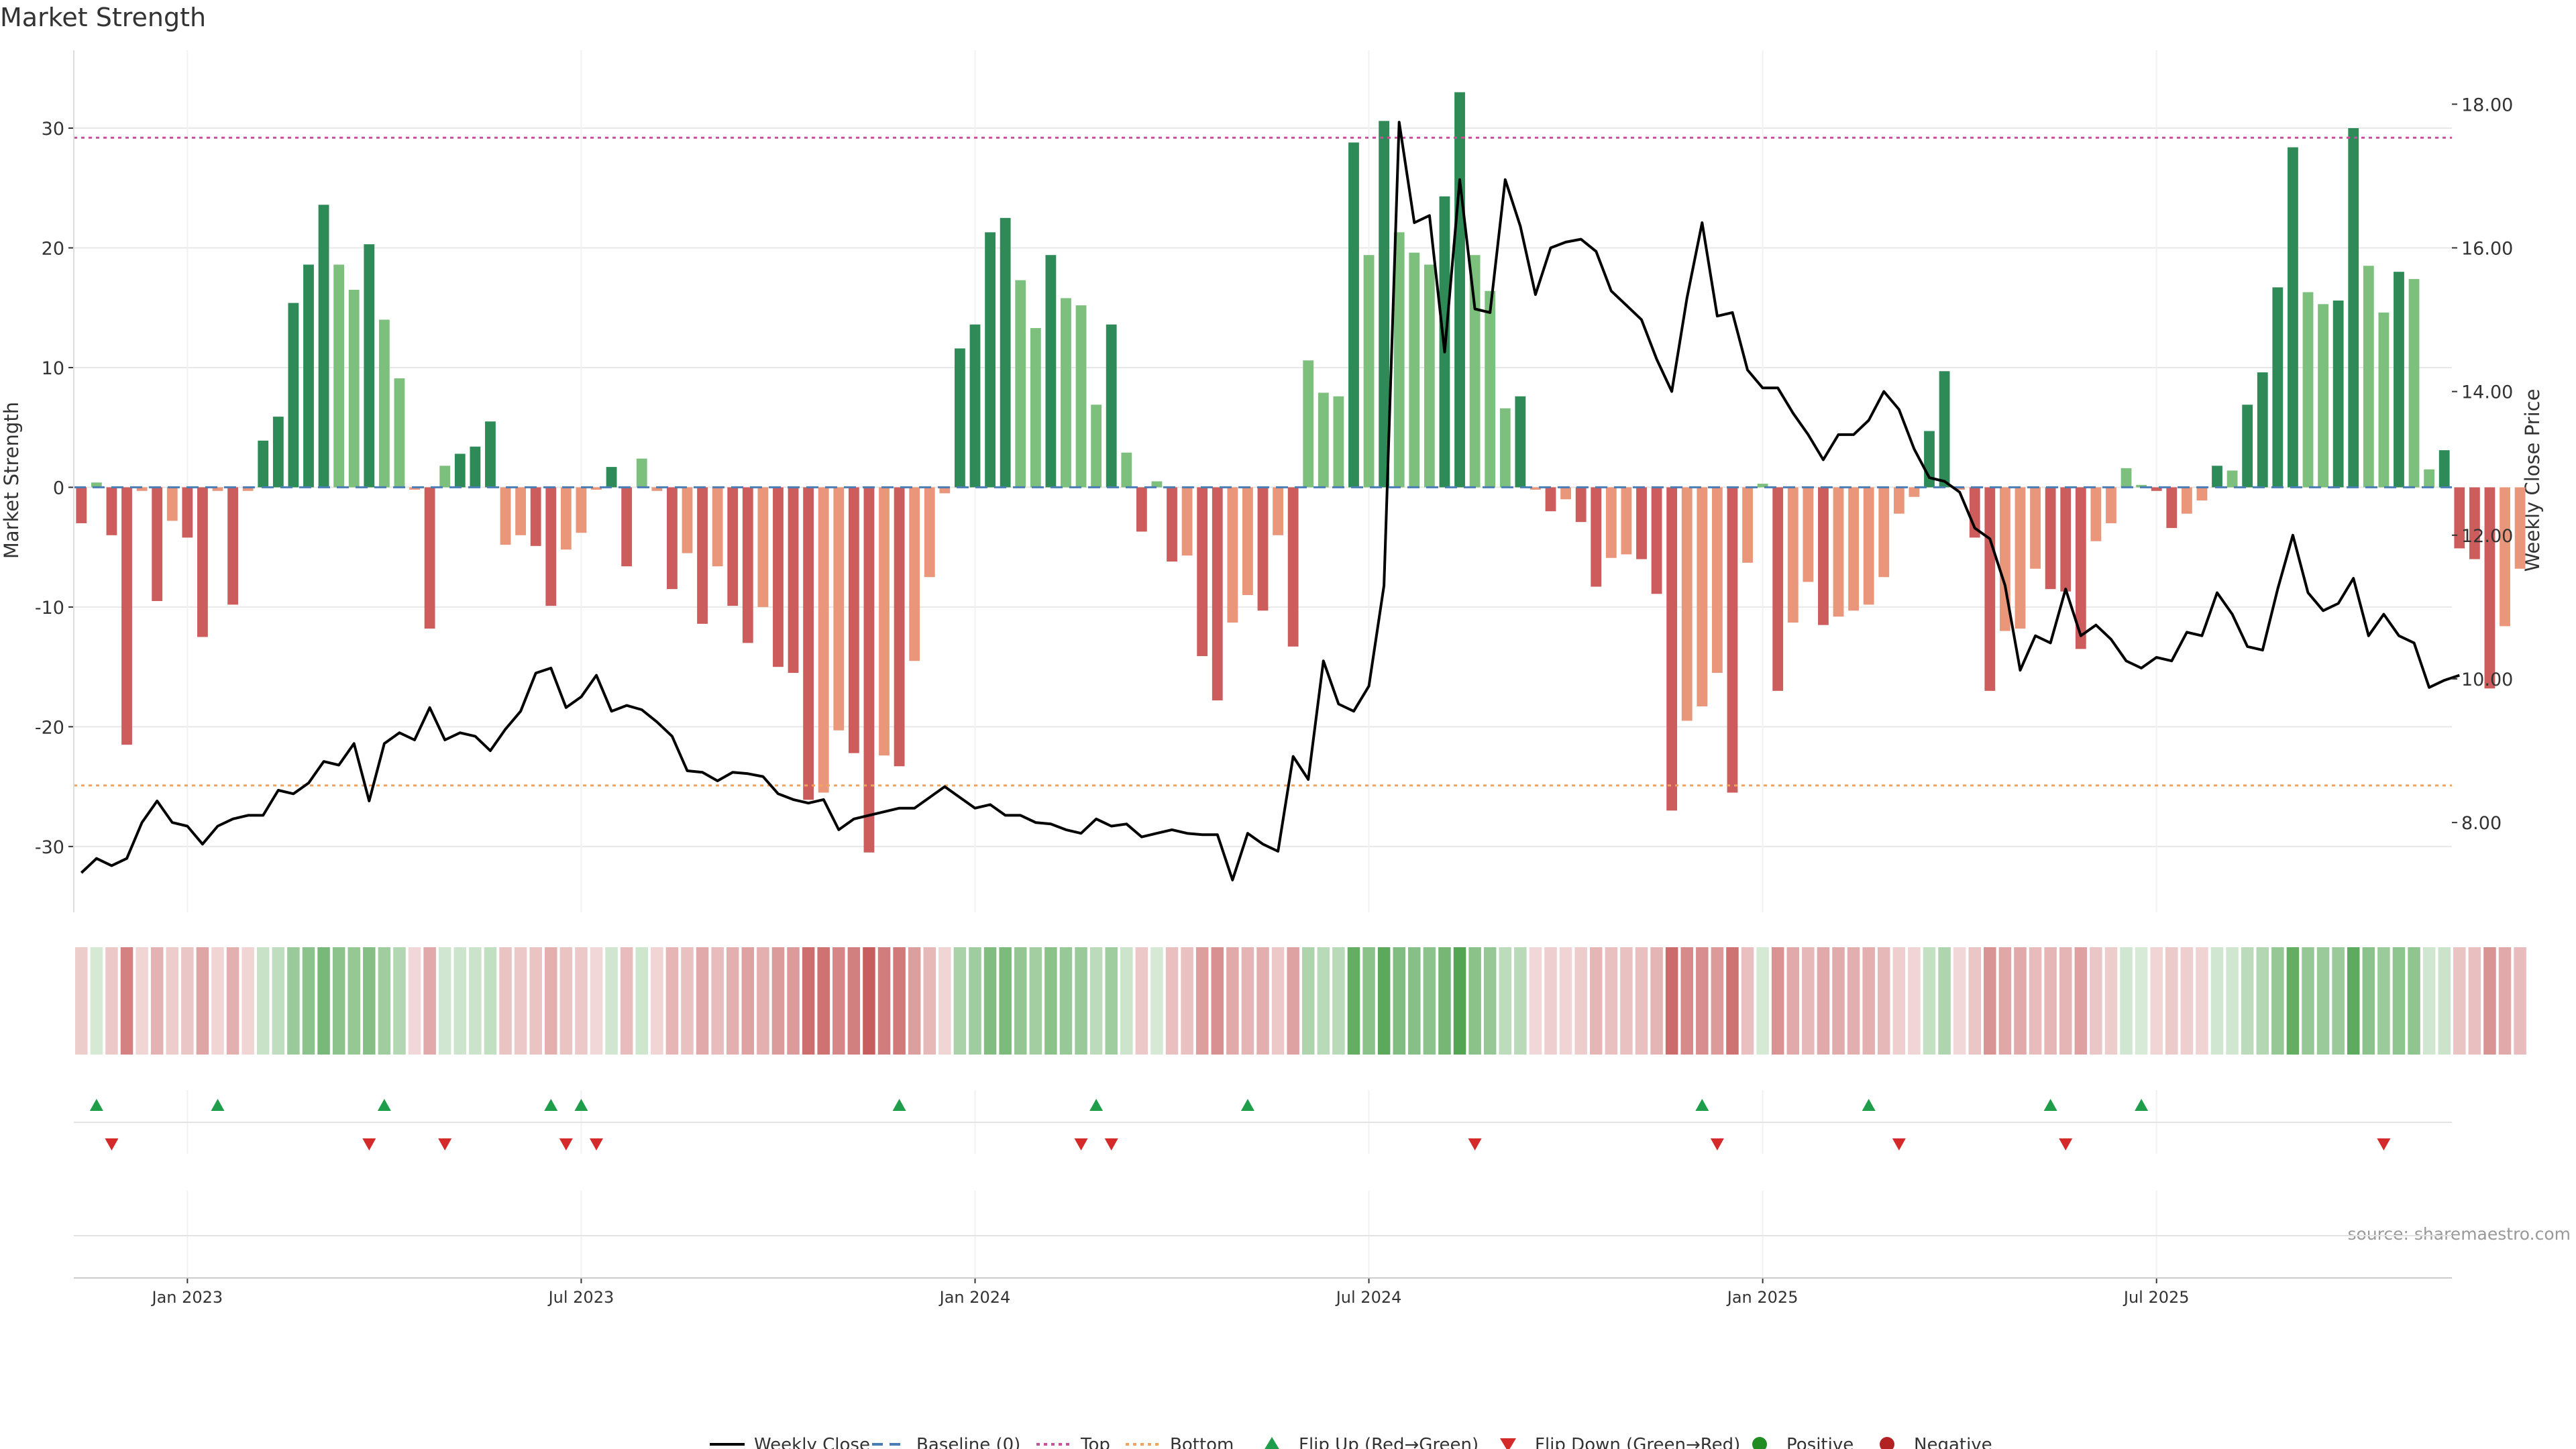 This screenshot has width=2576, height=1449. What do you see at coordinates (1508, 1443) in the screenshot?
I see `legend-swatch-flip-down` at bounding box center [1508, 1443].